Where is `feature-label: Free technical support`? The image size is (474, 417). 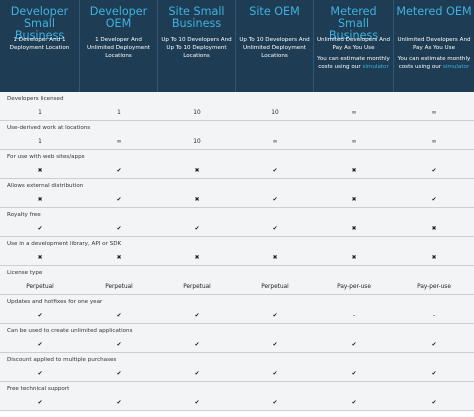 feature-label: Free technical support is located at coordinates (237, 389).